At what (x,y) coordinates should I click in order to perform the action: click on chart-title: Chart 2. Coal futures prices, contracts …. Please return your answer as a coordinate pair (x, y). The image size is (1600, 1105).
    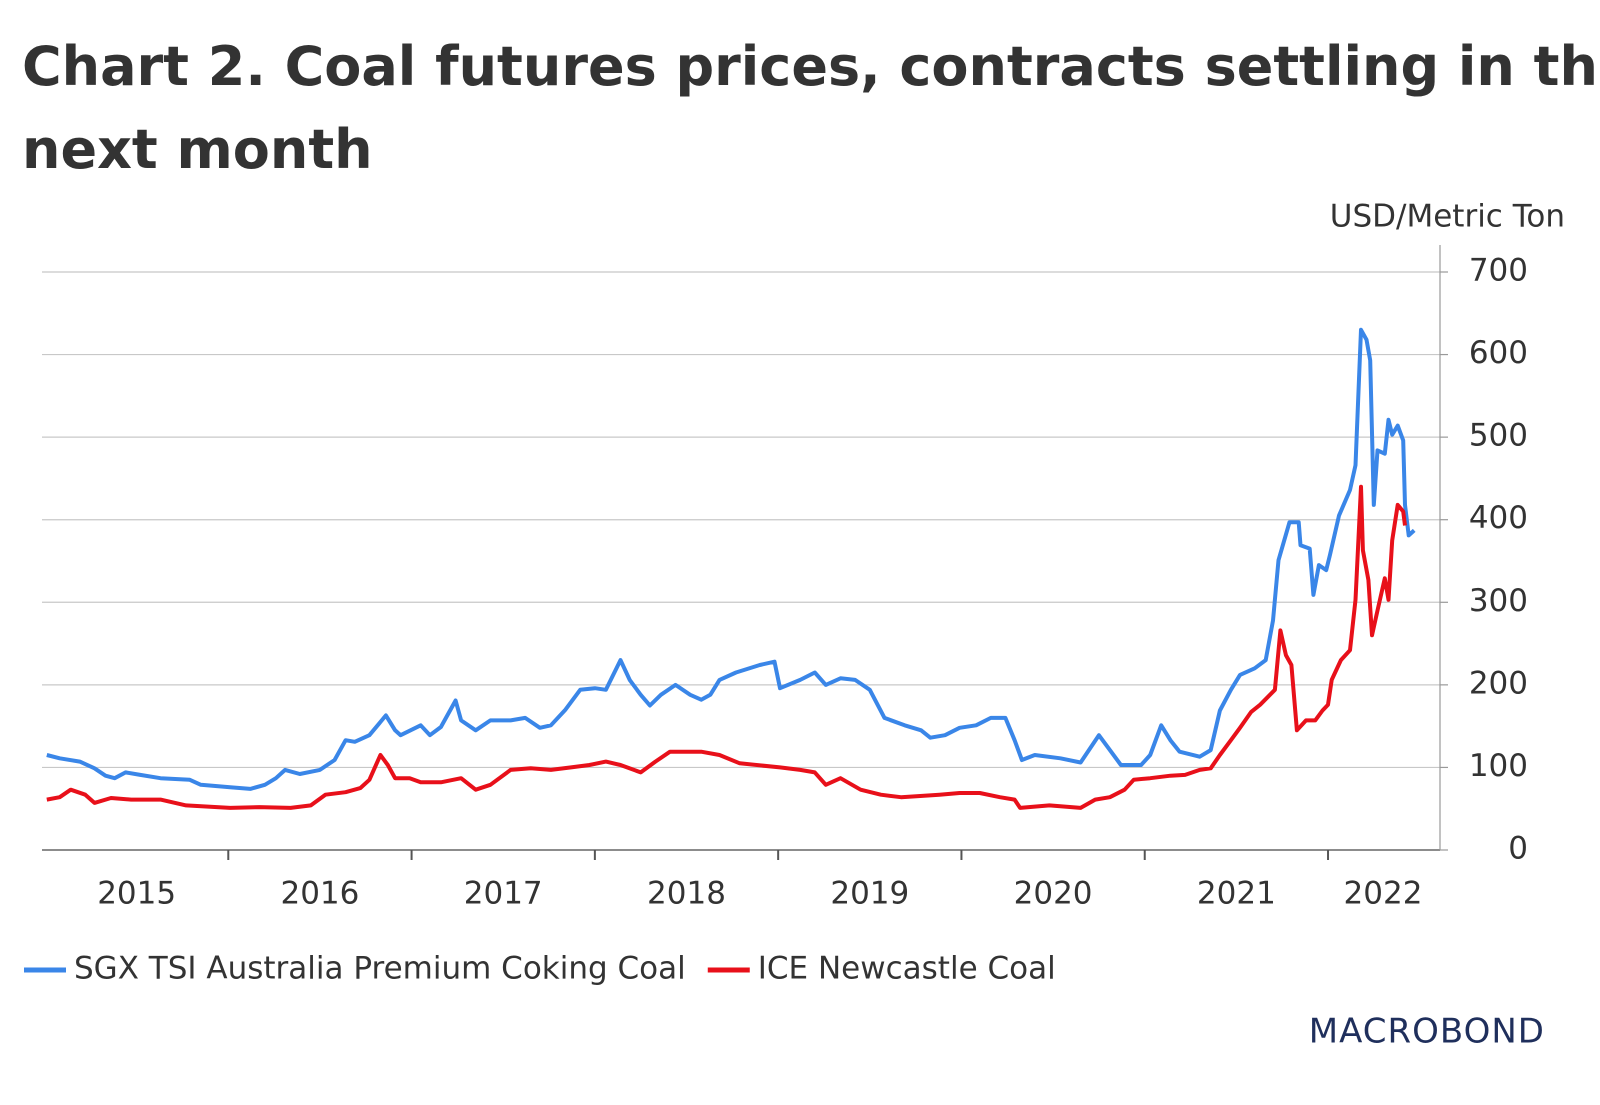
    Looking at the image, I should click on (811, 108).